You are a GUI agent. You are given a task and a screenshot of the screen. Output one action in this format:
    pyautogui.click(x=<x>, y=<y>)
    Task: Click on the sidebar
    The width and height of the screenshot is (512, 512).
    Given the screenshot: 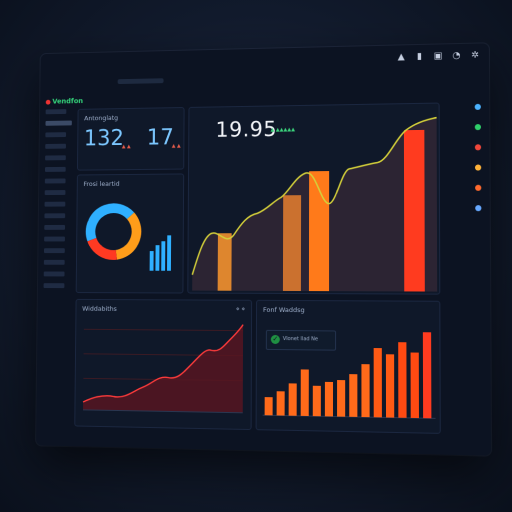 What is the action you would take?
    pyautogui.click(x=57, y=258)
    